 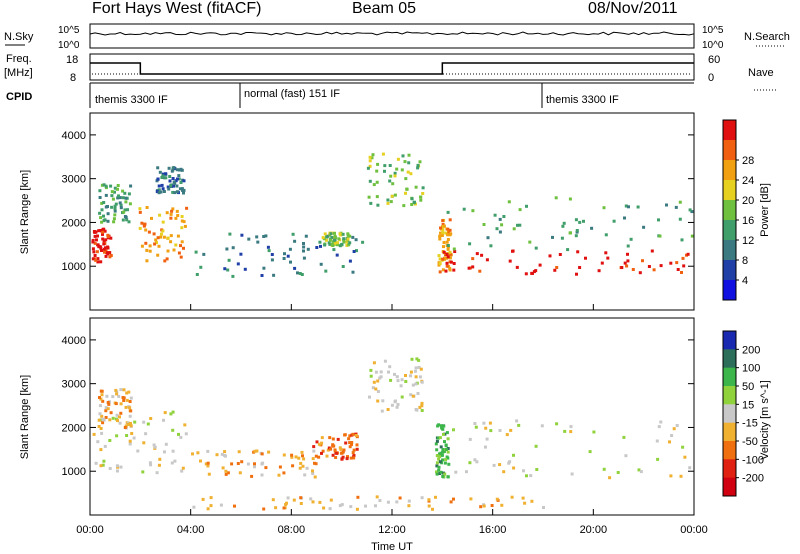 I want to click on colorbar-tick-label: 8, so click(x=745, y=261).